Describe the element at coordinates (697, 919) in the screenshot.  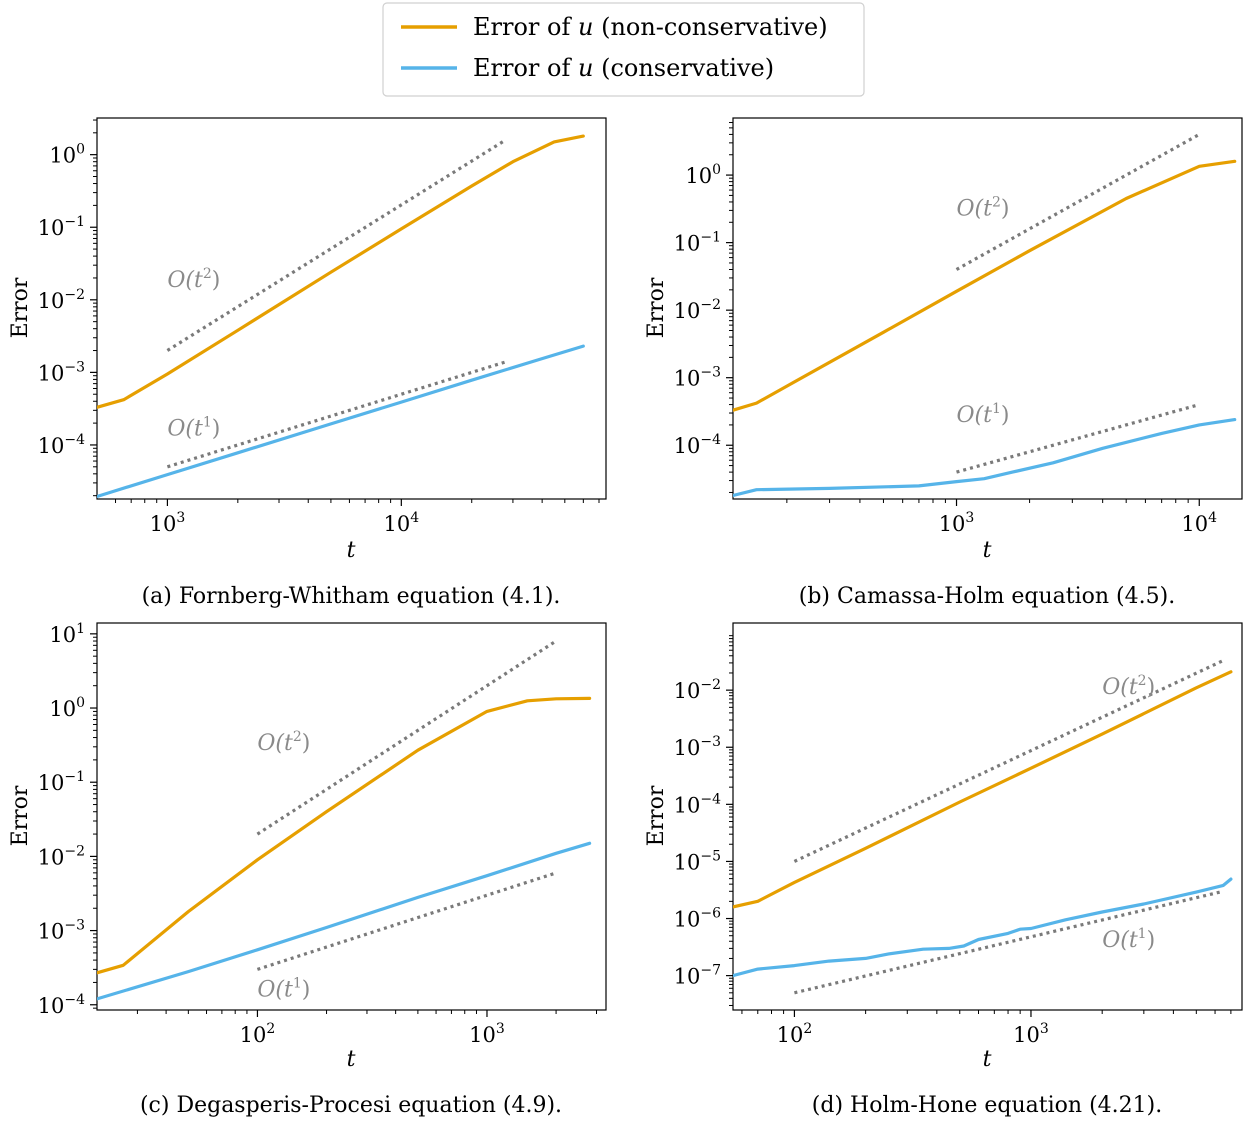
I see `y-tick-label: 10⁻⁶` at that location.